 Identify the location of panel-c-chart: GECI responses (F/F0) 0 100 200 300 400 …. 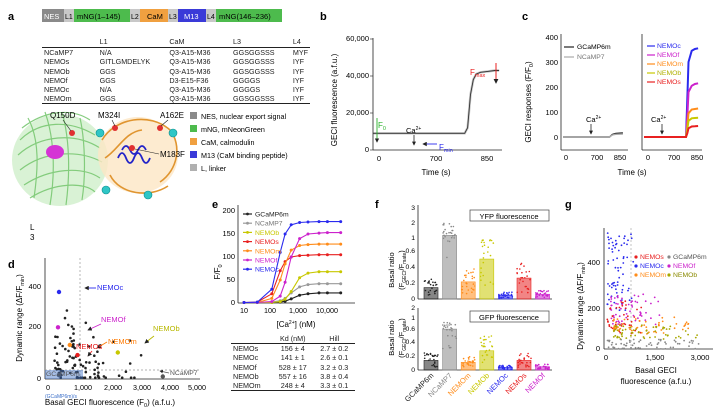
(613, 105).